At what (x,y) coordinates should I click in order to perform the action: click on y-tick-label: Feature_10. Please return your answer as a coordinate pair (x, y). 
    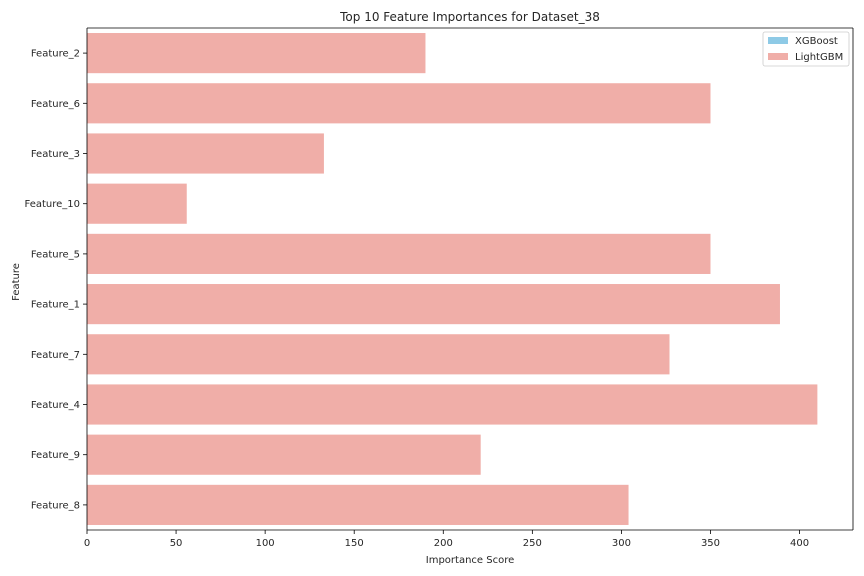
    Looking at the image, I should click on (52, 204).